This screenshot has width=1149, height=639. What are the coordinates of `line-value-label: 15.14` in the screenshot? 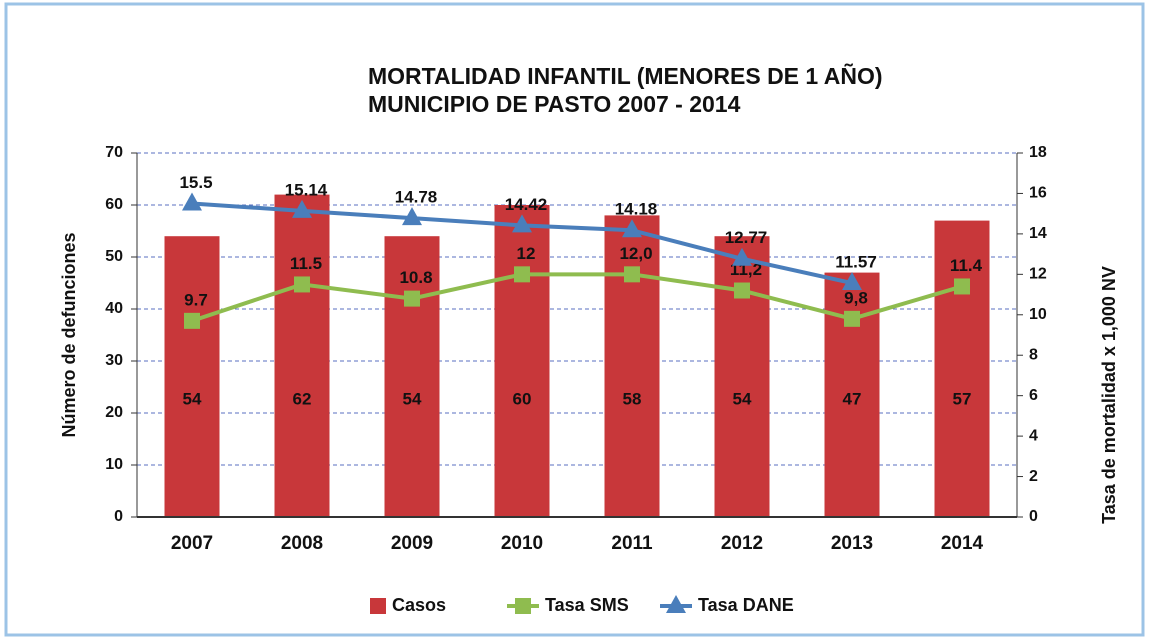 It's located at (306, 189).